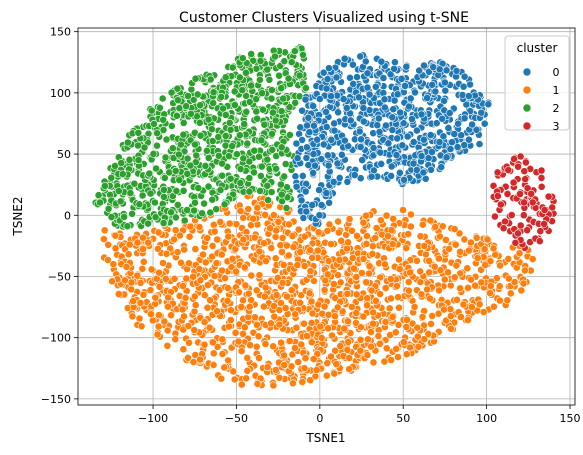 The image size is (583, 455). What do you see at coordinates (60, 32) in the screenshot?
I see `y-tick-label: 150` at bounding box center [60, 32].